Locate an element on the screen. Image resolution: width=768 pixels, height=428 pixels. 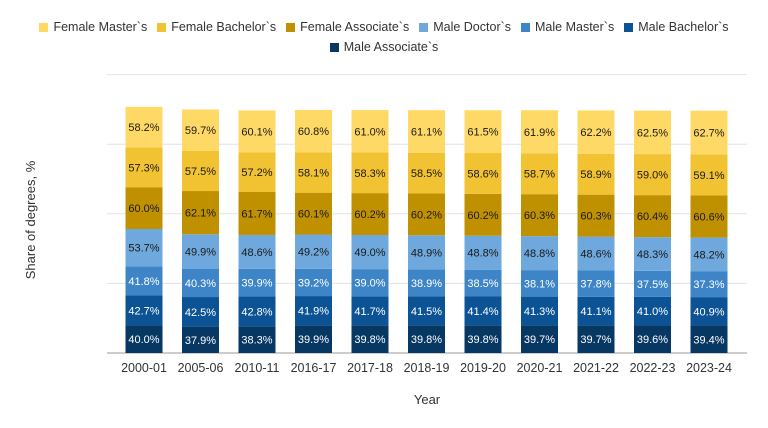
legend-item: Male Associate`s is located at coordinates (384, 47).